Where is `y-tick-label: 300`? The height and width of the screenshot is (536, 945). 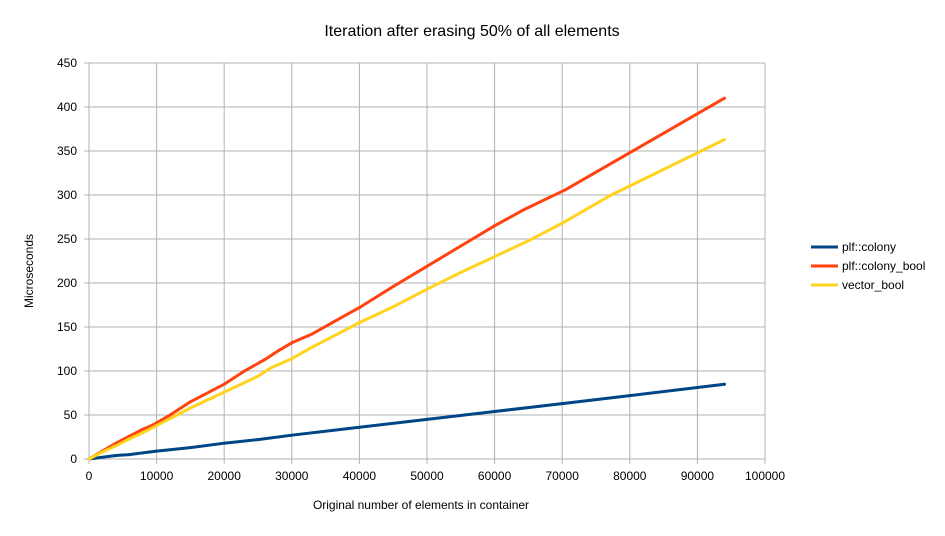 y-tick-label: 300 is located at coordinates (67, 195).